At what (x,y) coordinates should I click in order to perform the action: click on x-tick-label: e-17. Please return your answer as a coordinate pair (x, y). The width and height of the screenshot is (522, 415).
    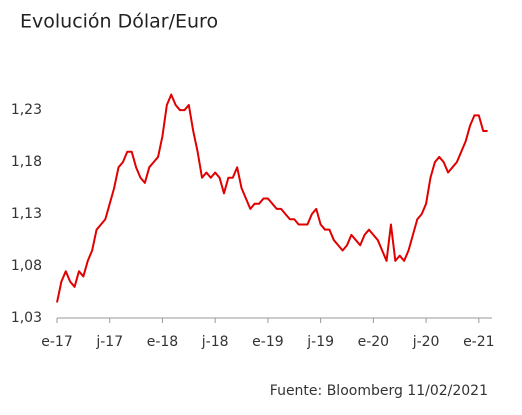
    Looking at the image, I should click on (56, 342).